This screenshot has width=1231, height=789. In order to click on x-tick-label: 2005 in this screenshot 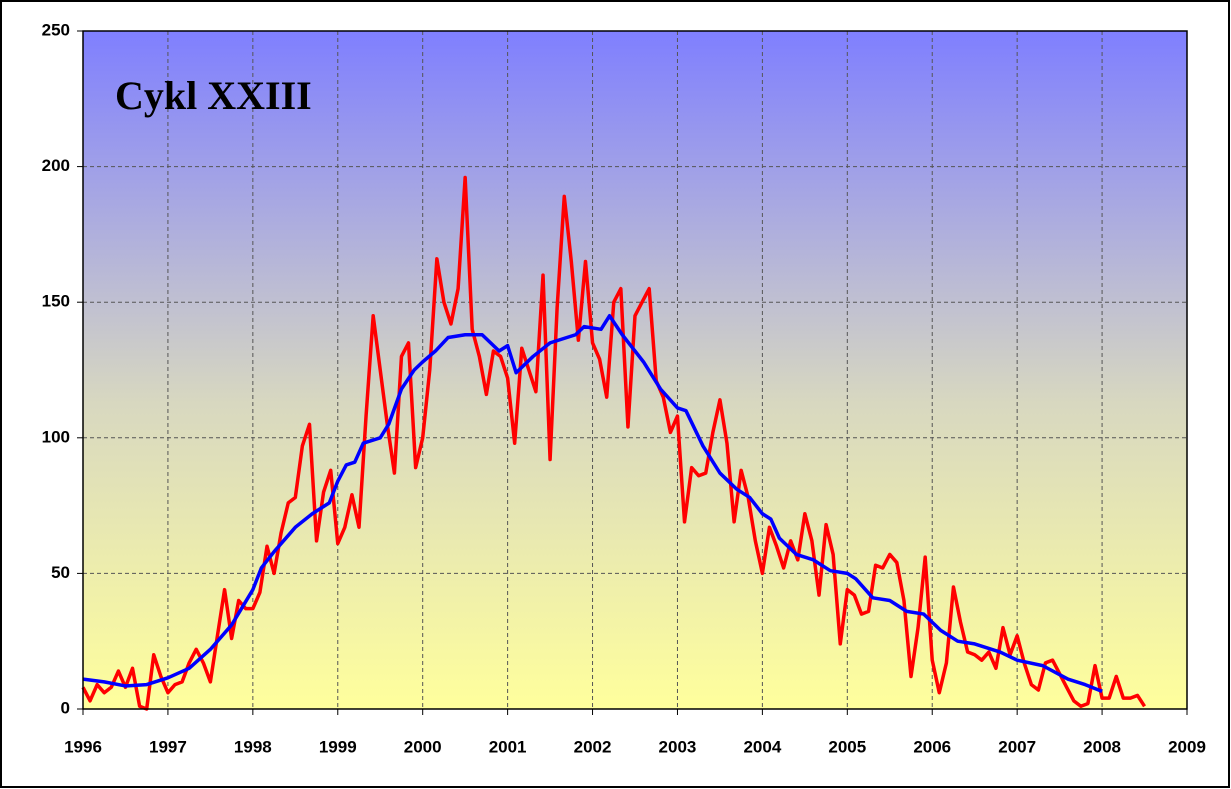, I will do `click(847, 746)`.